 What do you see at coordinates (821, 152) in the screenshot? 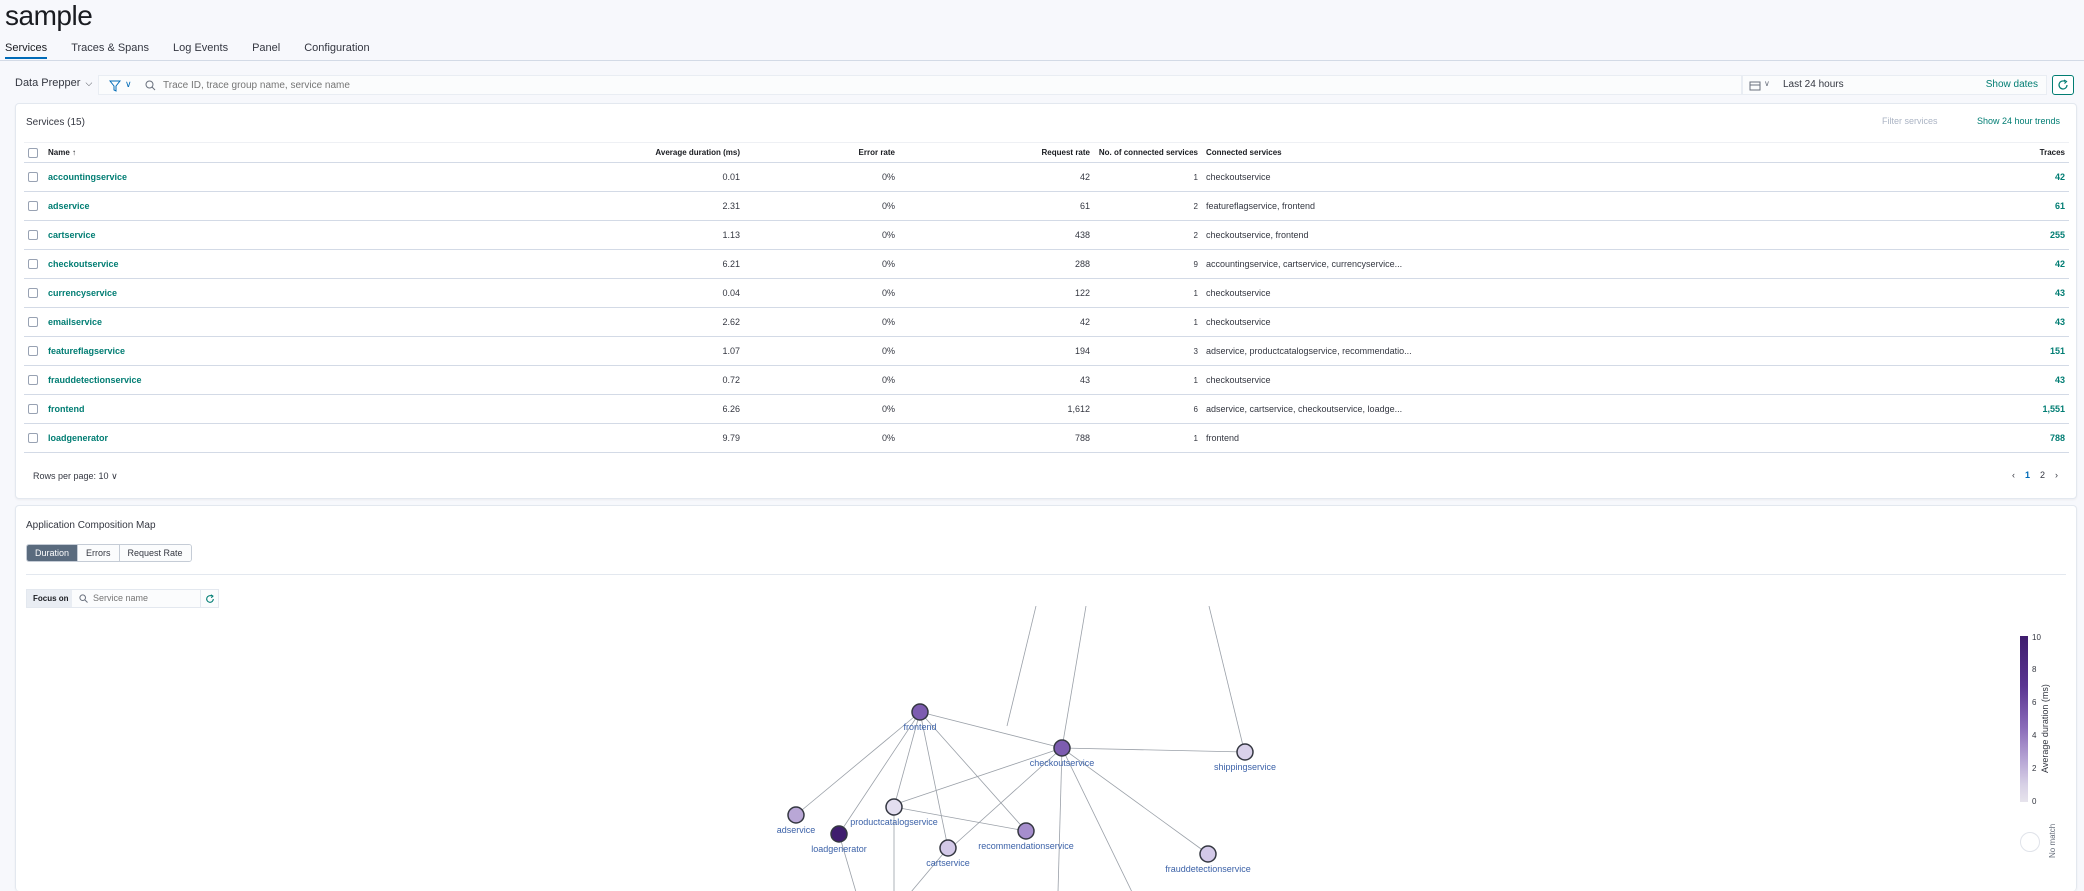
I see `column-error-rate: Error rate` at bounding box center [821, 152].